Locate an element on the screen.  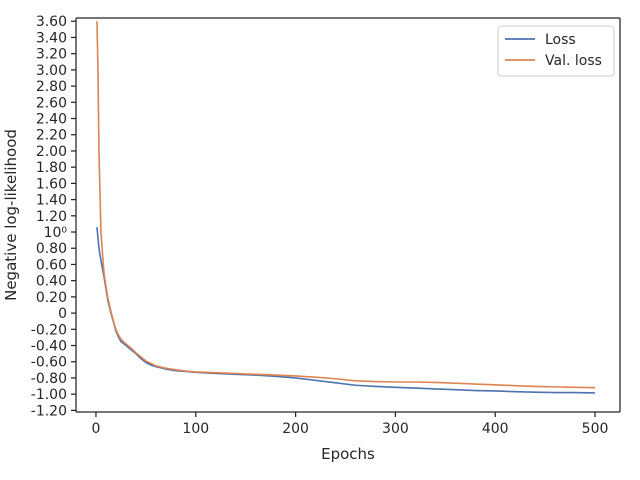
y-tick-label: 1.20 is located at coordinates (51, 217).